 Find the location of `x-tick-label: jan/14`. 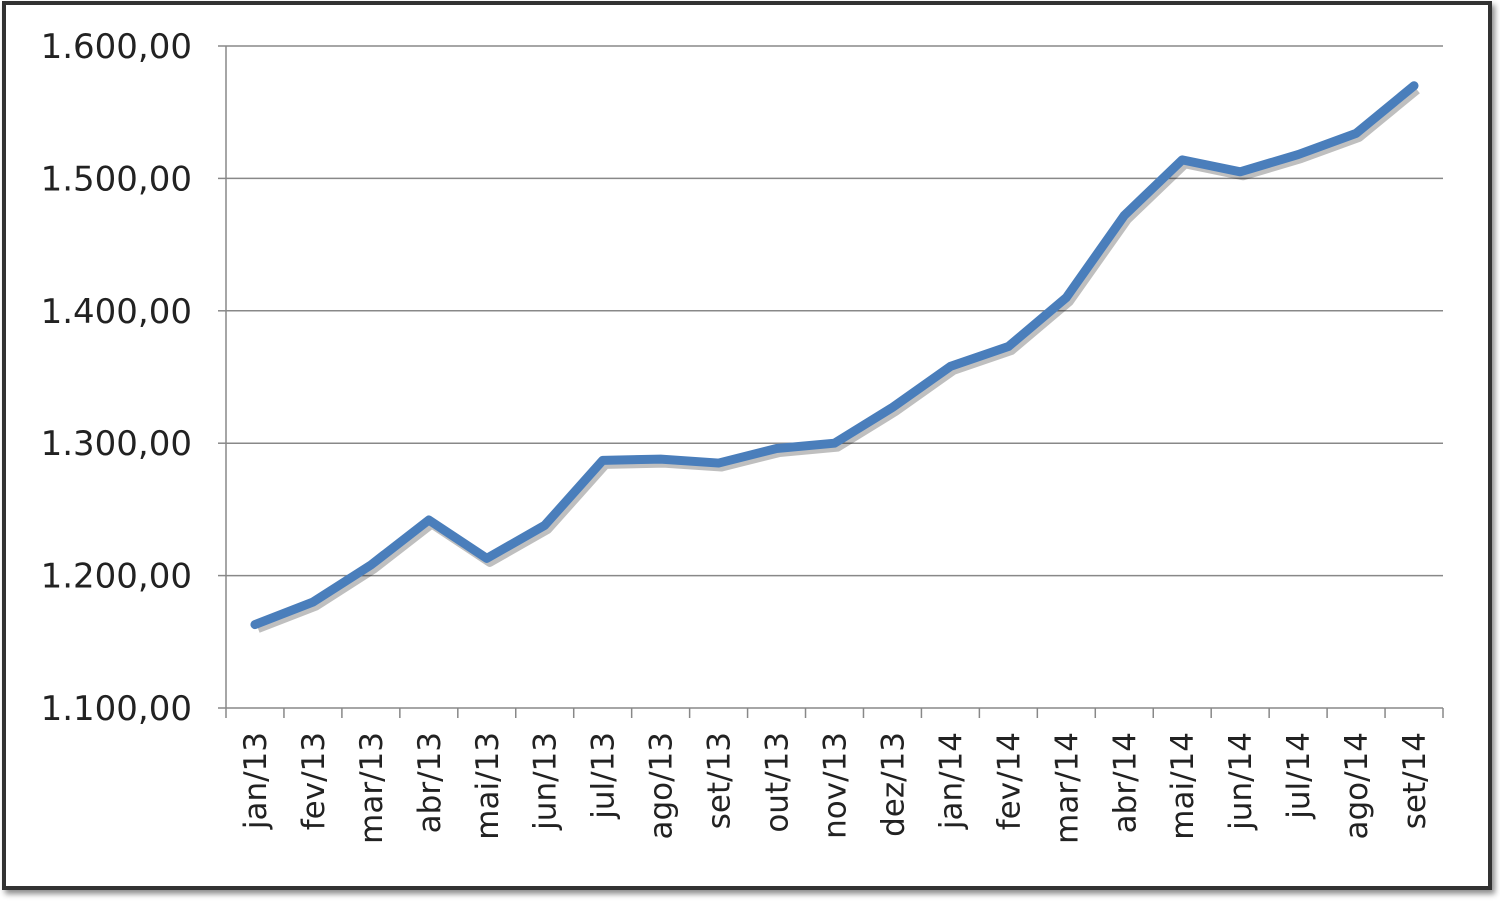

x-tick-label: jan/14 is located at coordinates (951, 781).